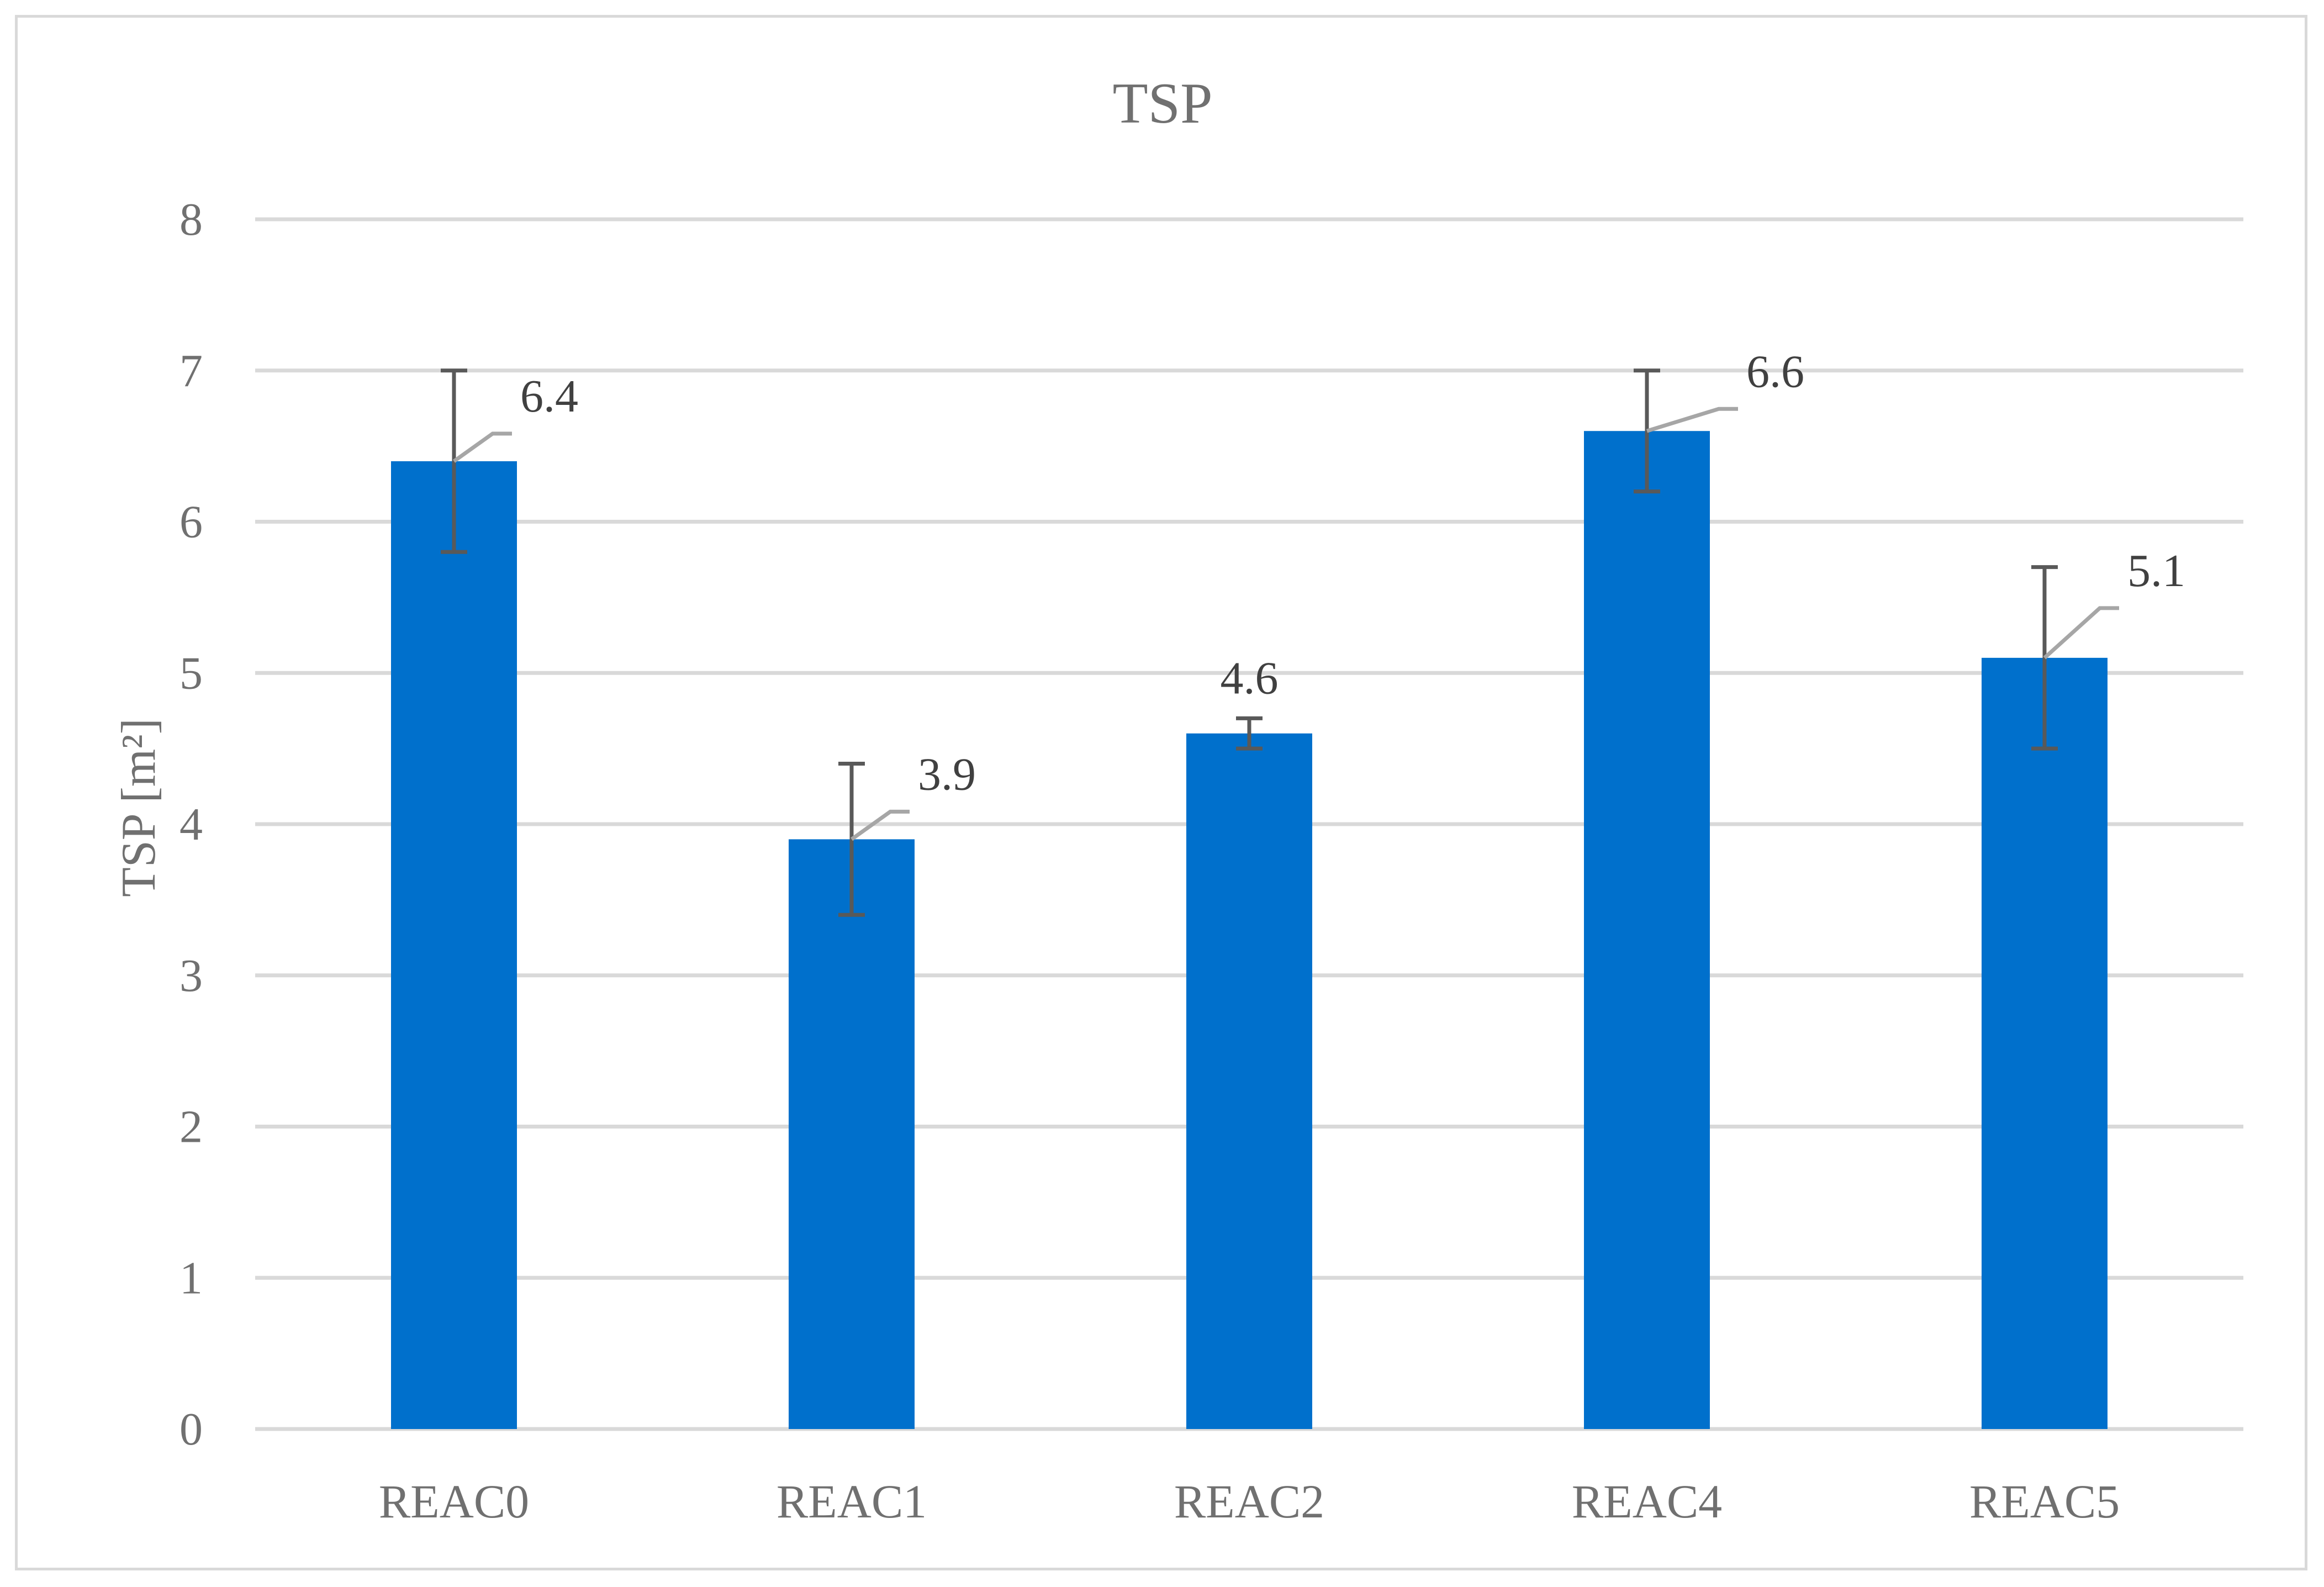 This screenshot has width=2324, height=1587. What do you see at coordinates (549, 396) in the screenshot?
I see `data-label-REAC0: 6.4` at bounding box center [549, 396].